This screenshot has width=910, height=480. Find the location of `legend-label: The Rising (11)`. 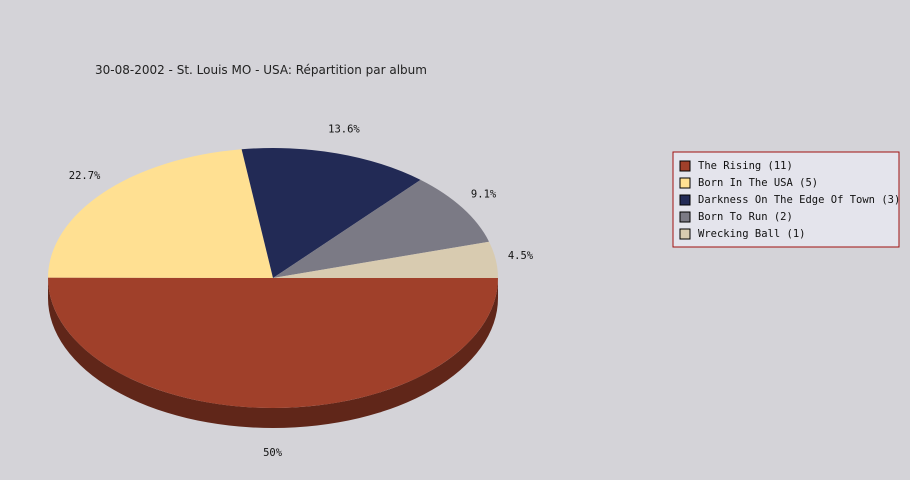

legend-label: The Rising (11) is located at coordinates (745, 166).